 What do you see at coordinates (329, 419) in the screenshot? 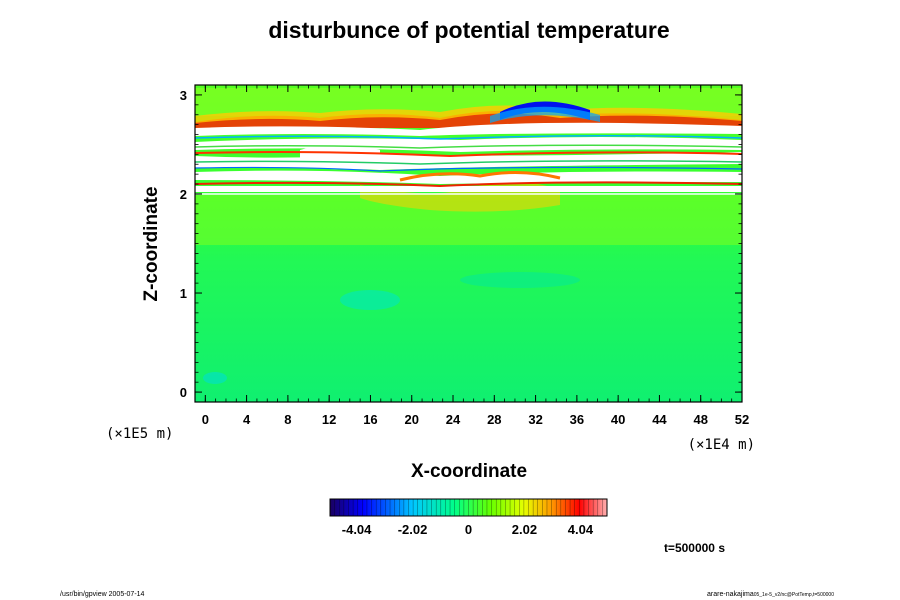
I see `x-tick-label: 12` at bounding box center [329, 419].